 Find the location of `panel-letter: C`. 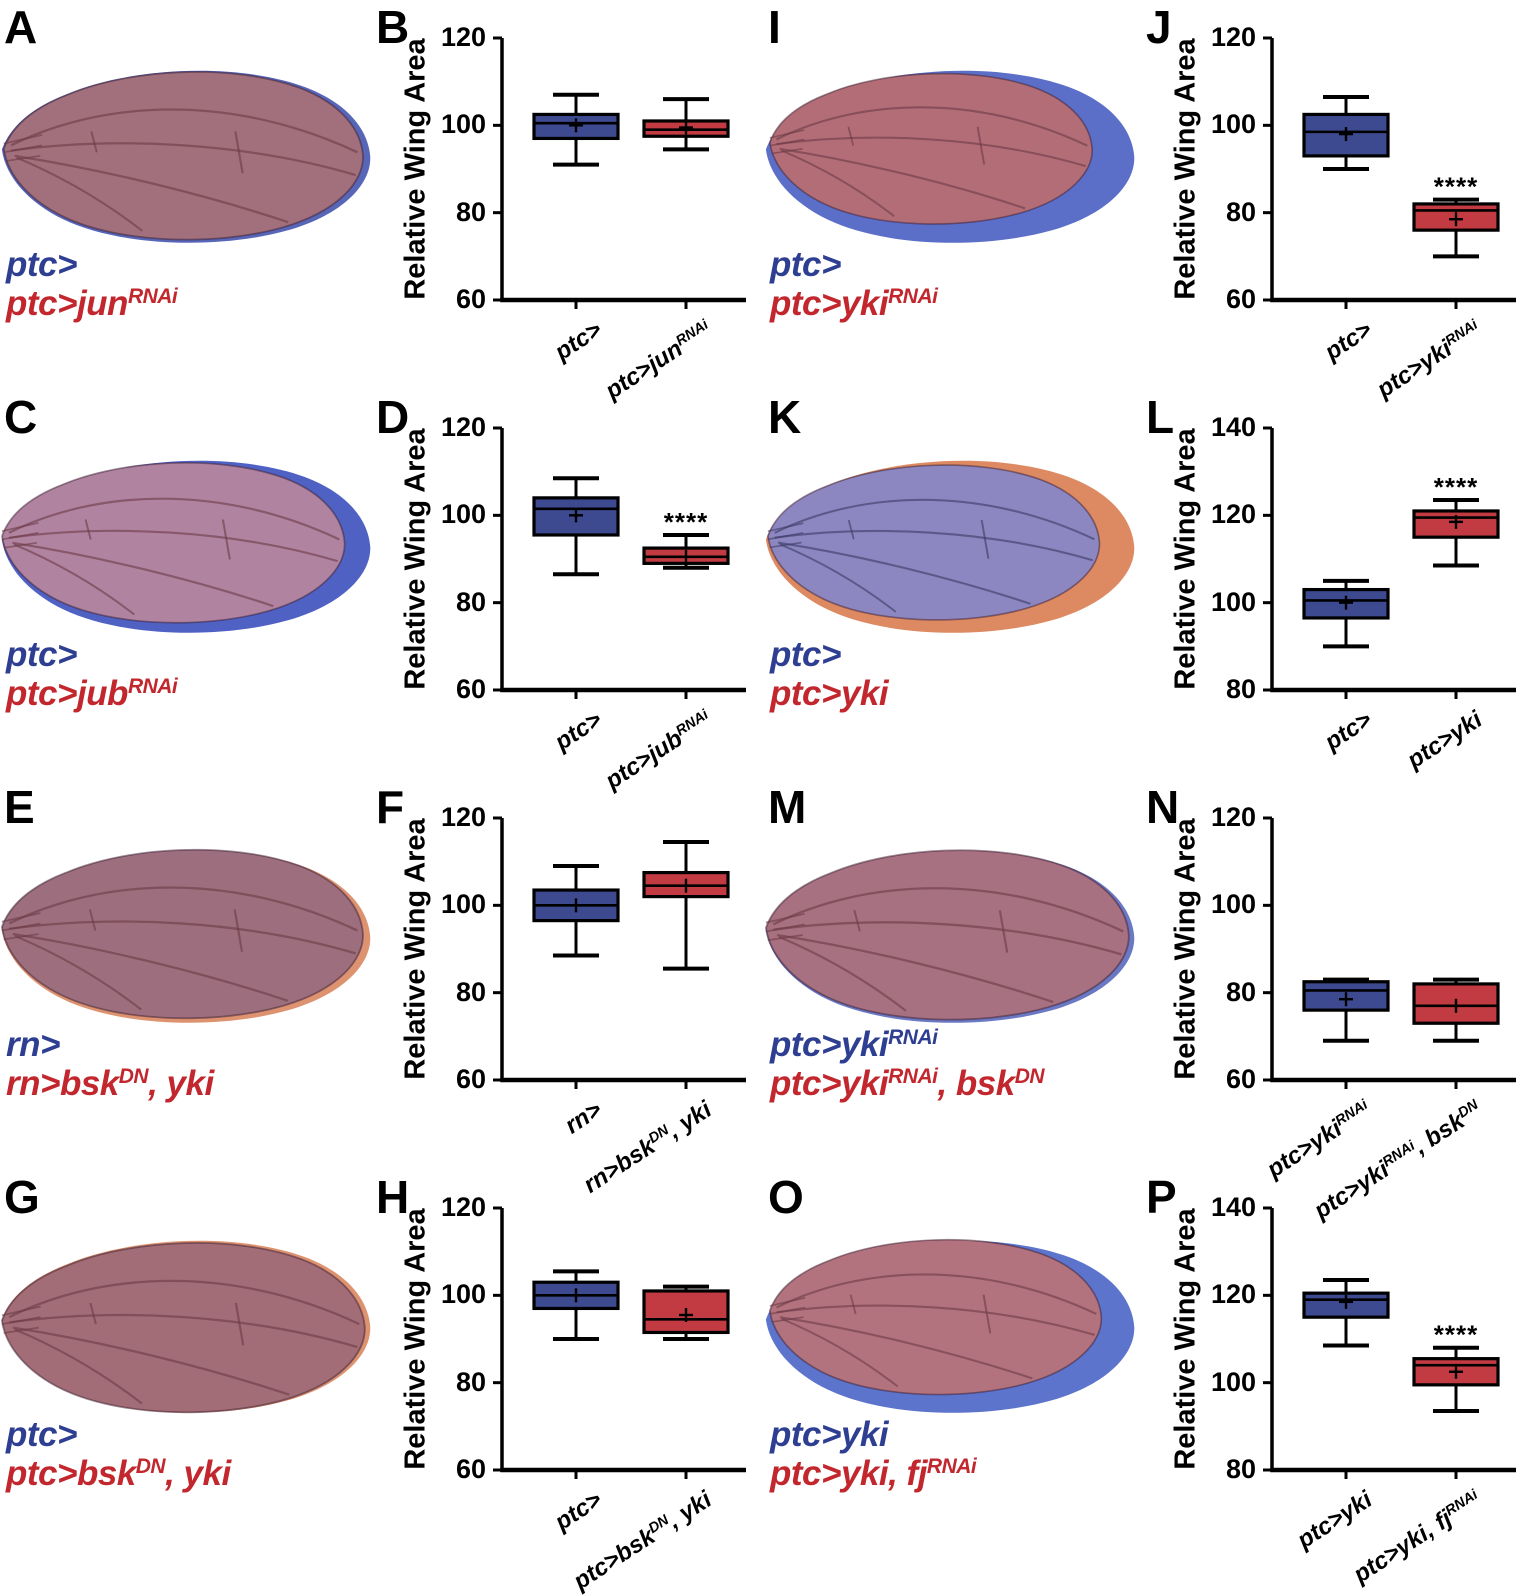

panel-letter: C is located at coordinates (21, 417).